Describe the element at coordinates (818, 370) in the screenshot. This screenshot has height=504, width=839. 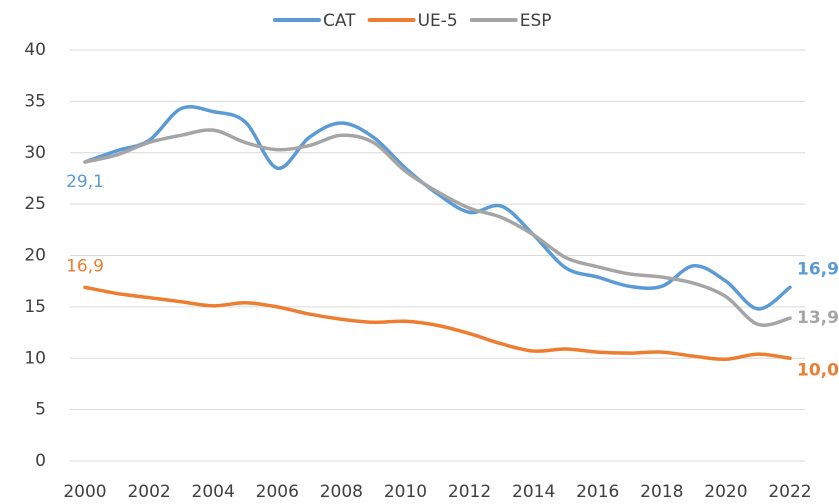
I see `data-label: 10,0` at that location.